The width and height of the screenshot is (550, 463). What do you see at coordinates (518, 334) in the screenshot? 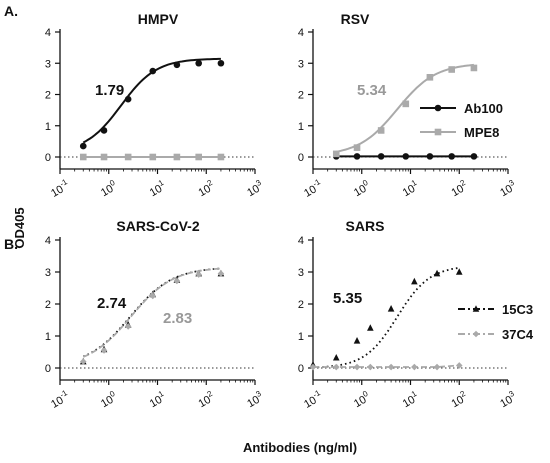
I see `legend-label: 37C4` at bounding box center [518, 334].